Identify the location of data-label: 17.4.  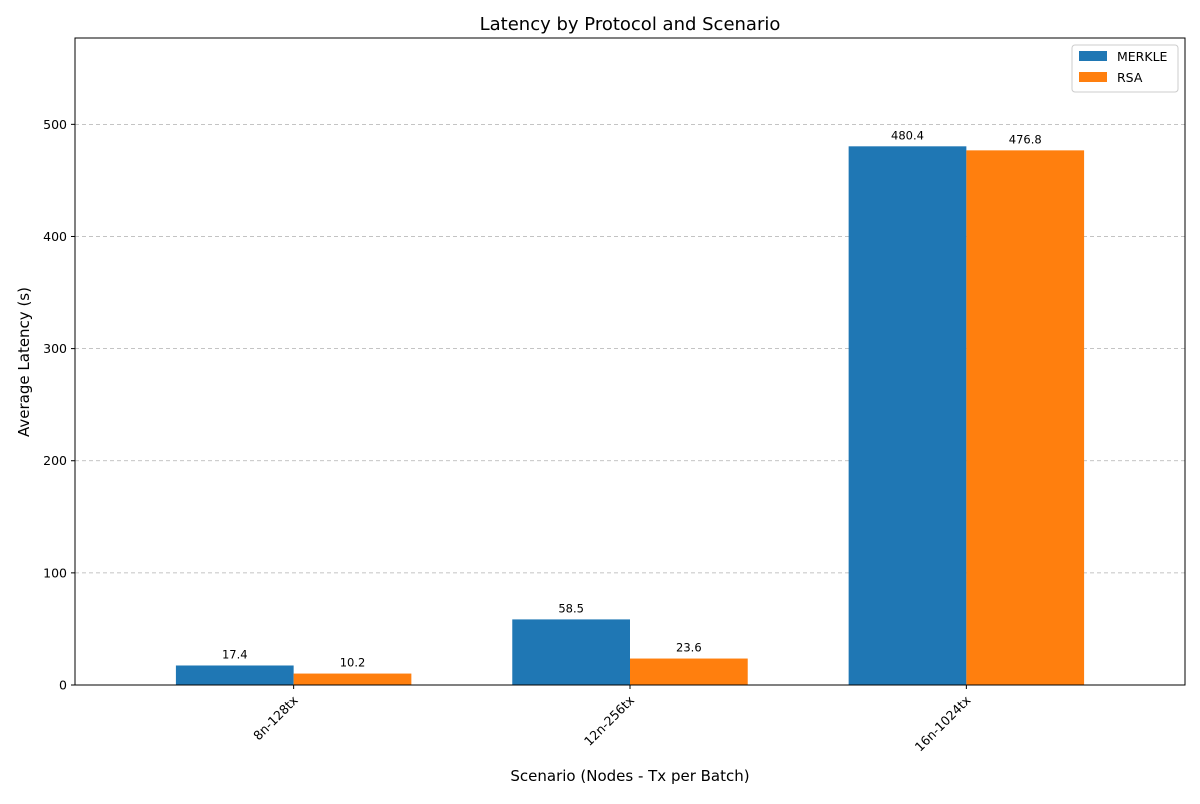
(235, 654).